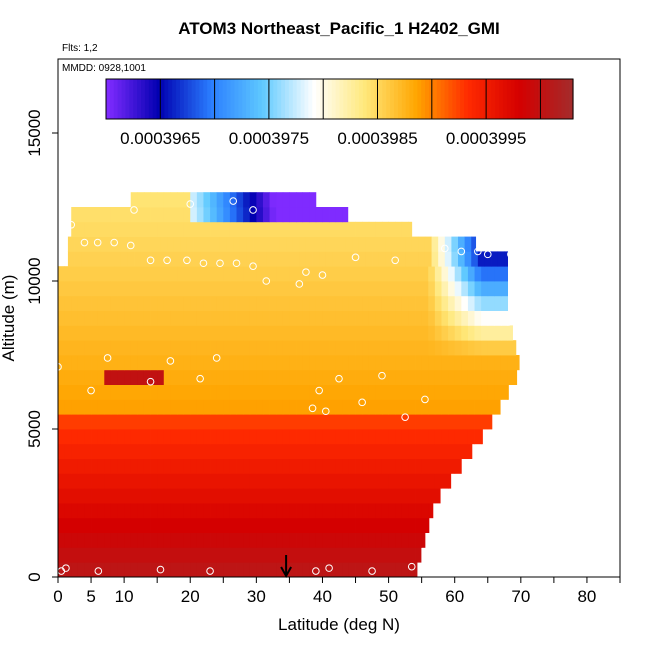 Image resolution: width=650 pixels, height=650 pixels. Describe the element at coordinates (377, 138) in the screenshot. I see `colorbar-tick-label: 0.0003985` at that location.